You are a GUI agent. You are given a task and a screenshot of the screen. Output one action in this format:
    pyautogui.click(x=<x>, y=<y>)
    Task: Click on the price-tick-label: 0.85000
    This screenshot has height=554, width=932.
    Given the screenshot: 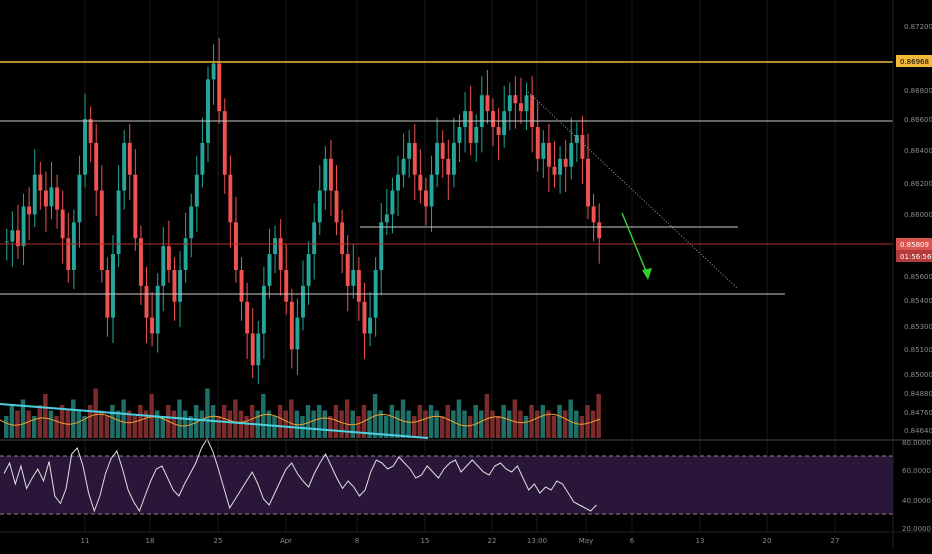 What is the action you would take?
    pyautogui.click(x=918, y=375)
    